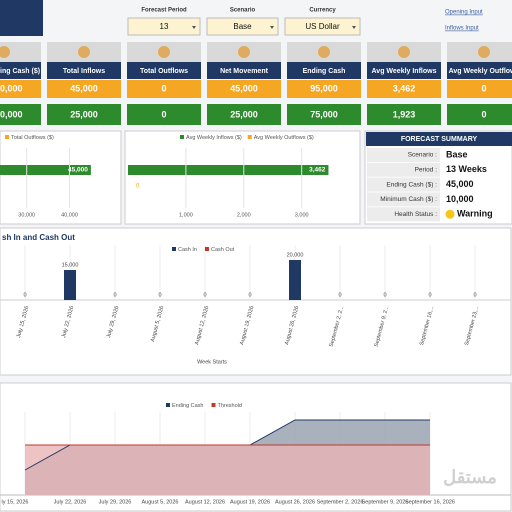 The height and width of the screenshot is (512, 512). What do you see at coordinates (32, 138) in the screenshot?
I see `legend-label: Total Outflows ($)` at bounding box center [32, 138].